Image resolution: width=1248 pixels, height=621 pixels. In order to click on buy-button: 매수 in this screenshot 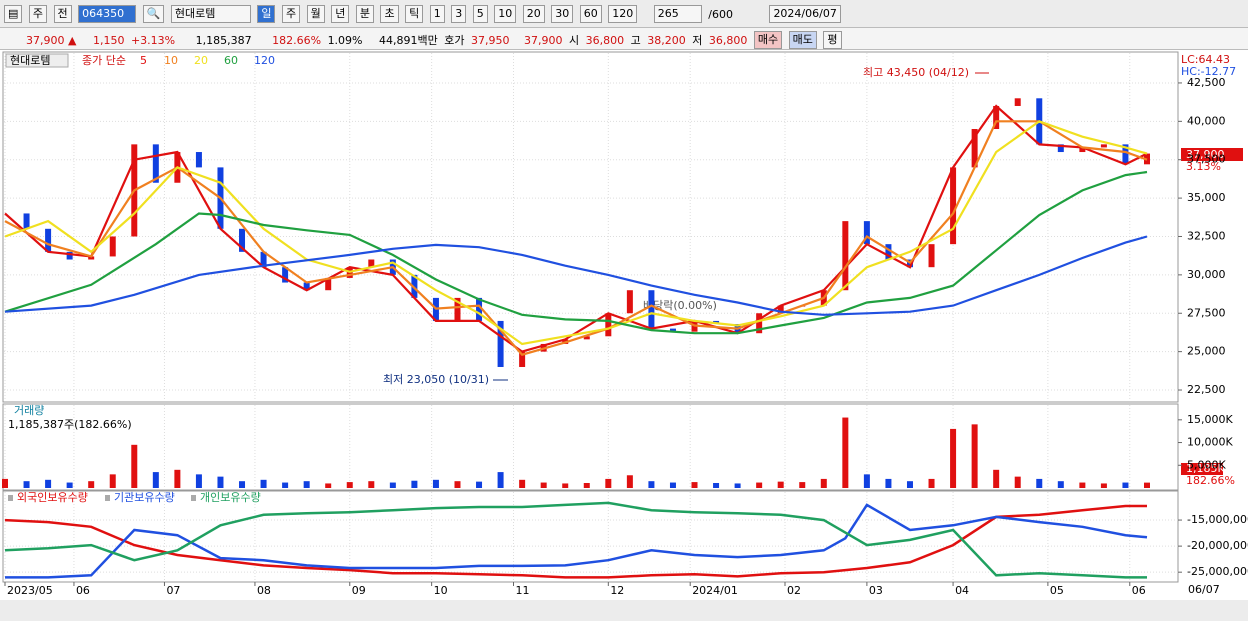, I will do `click(768, 40)`.